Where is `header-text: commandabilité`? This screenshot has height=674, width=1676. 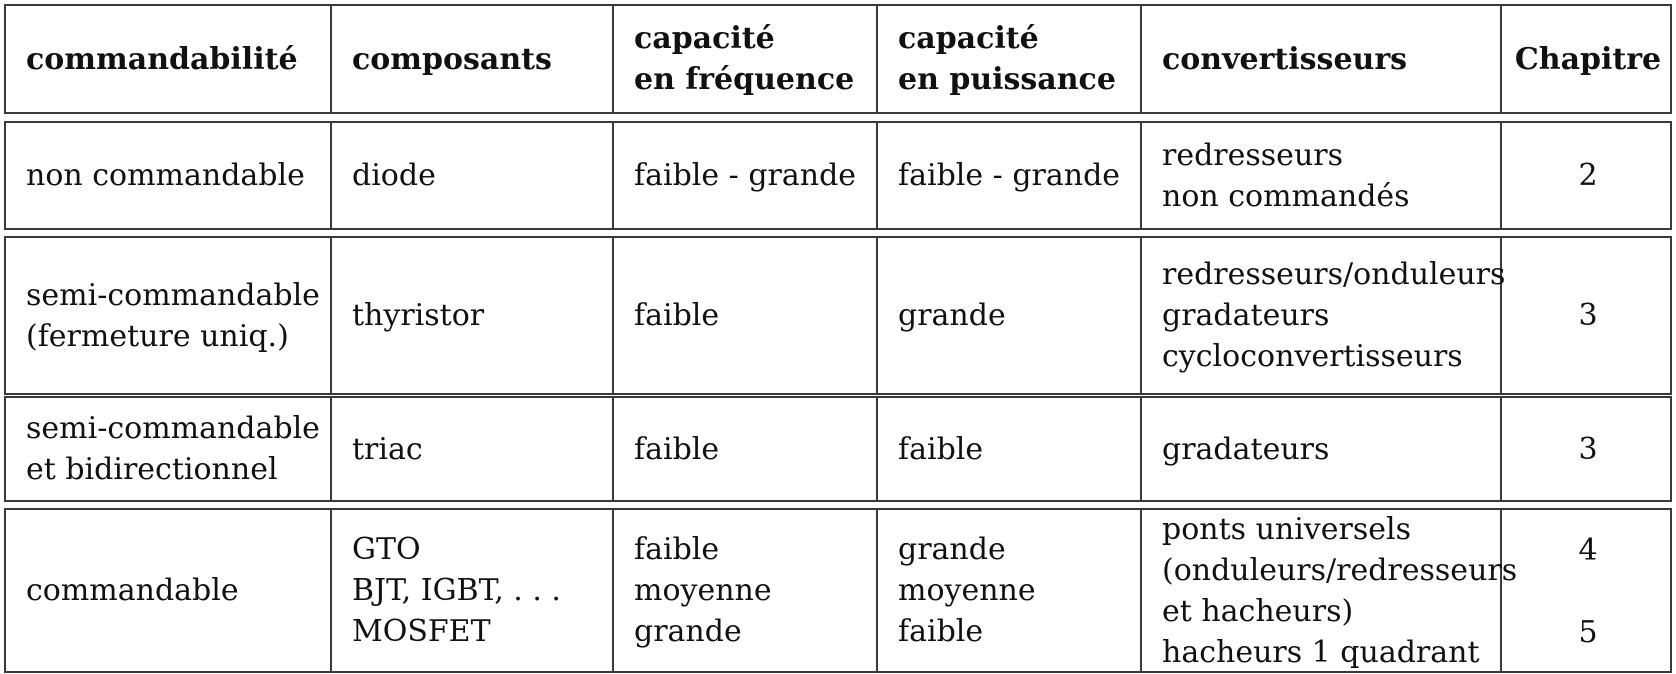
header-text: commandabilité is located at coordinates (162, 59).